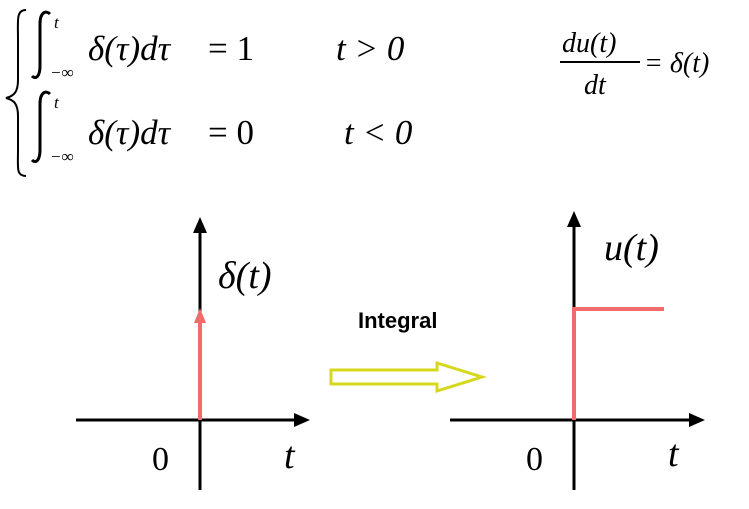 The height and width of the screenshot is (509, 749). What do you see at coordinates (595, 85) in the screenshot?
I see `derivative-denominator: dt` at bounding box center [595, 85].